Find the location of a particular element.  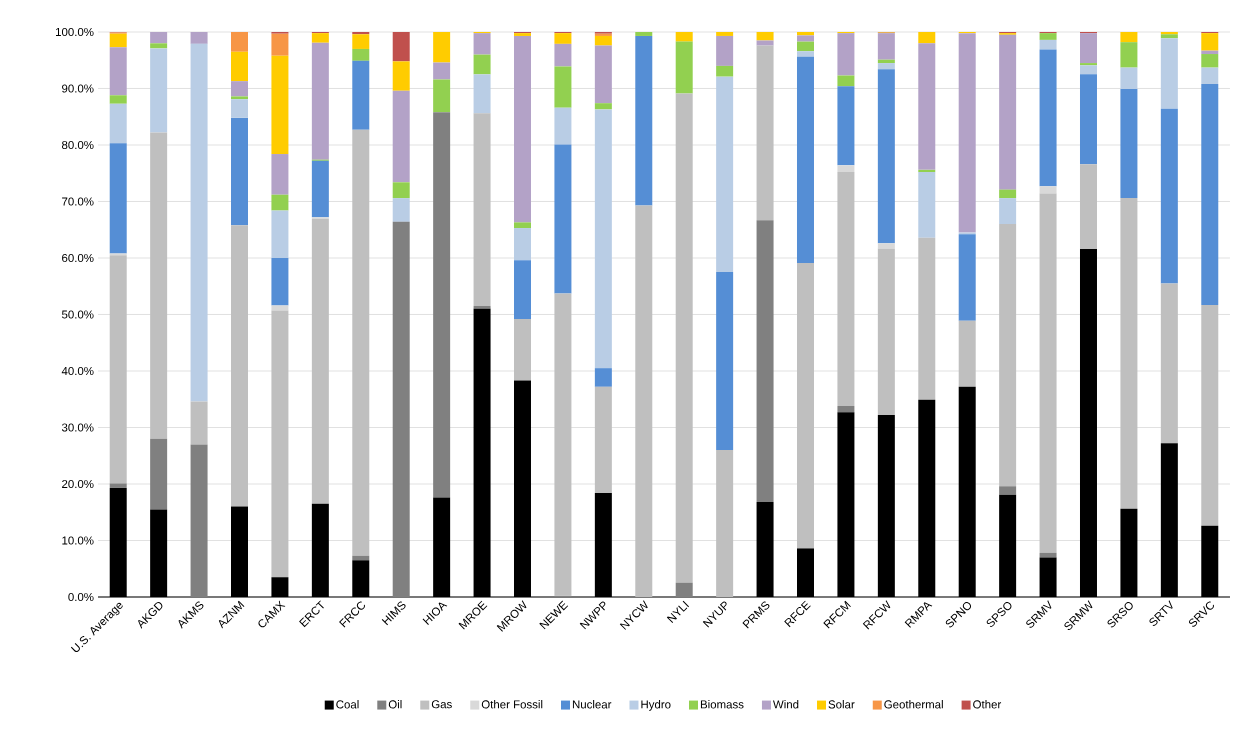

legend-label: Coal is located at coordinates (347, 704).